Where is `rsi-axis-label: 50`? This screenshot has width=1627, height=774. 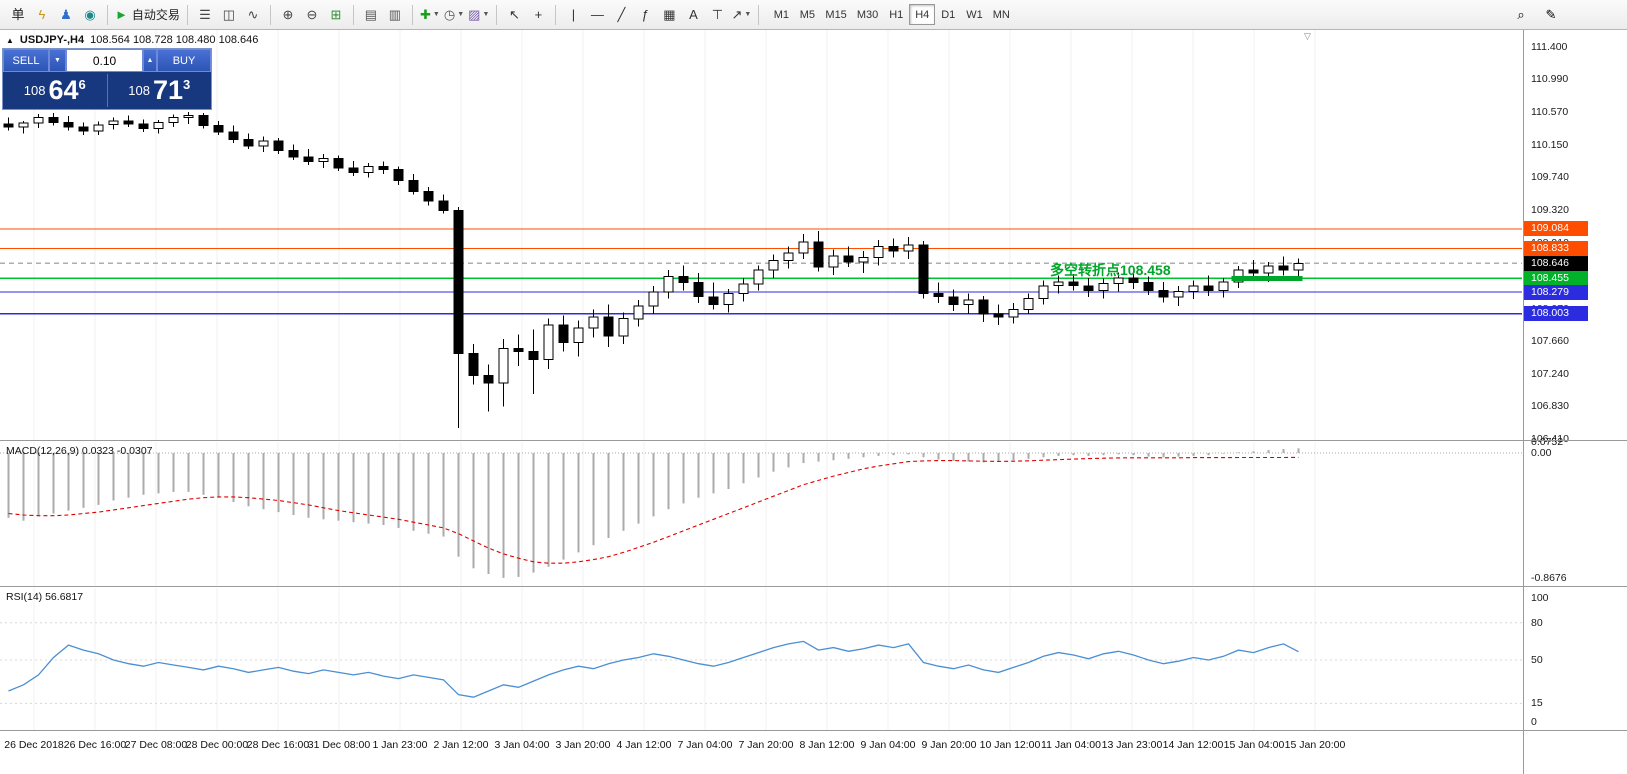
rsi-axis-label: 50 is located at coordinates (1537, 660).